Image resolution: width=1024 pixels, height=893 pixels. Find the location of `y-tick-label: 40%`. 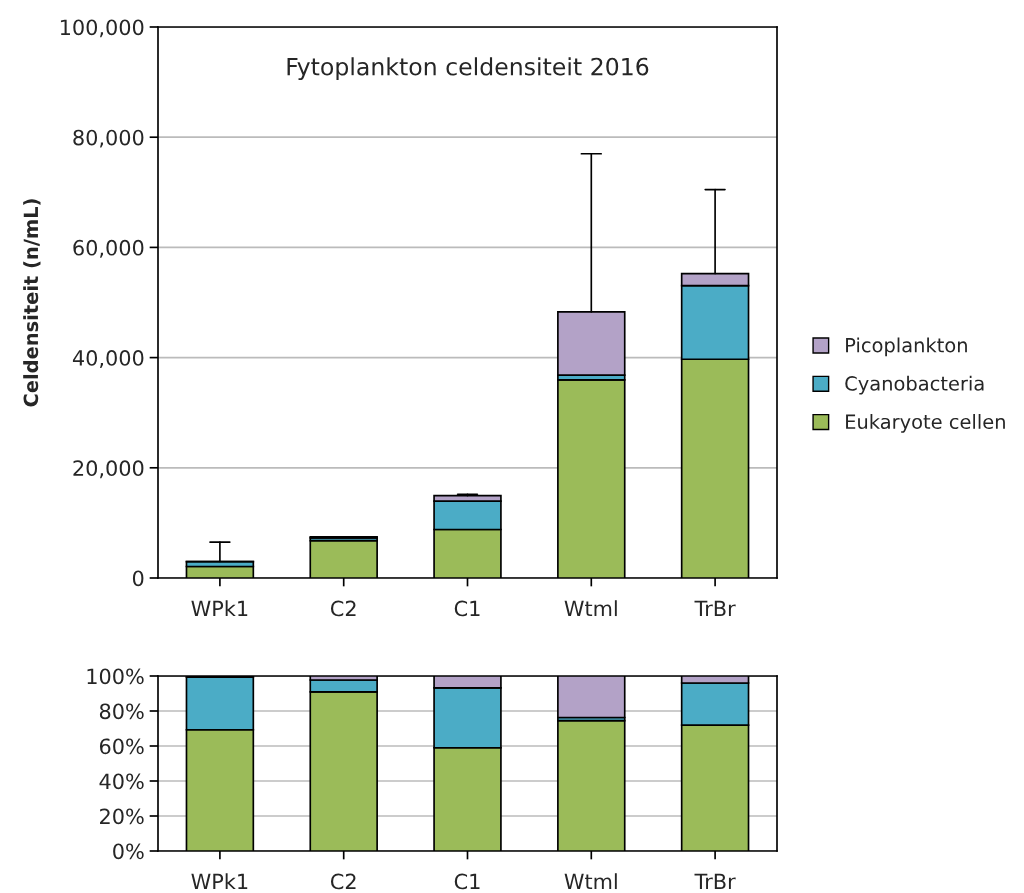

y-tick-label: 40% is located at coordinates (121, 781).